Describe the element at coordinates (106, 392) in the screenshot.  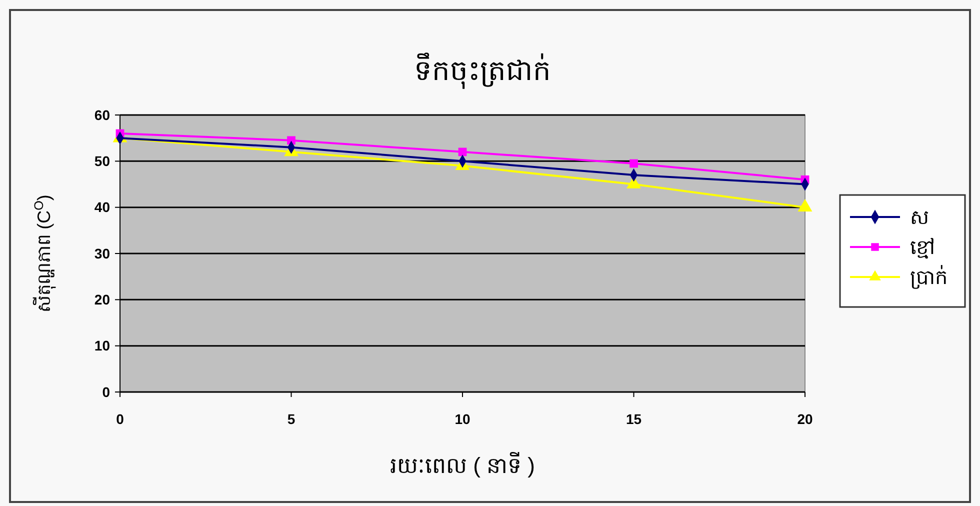
I see `y-tick-label: 0` at that location.